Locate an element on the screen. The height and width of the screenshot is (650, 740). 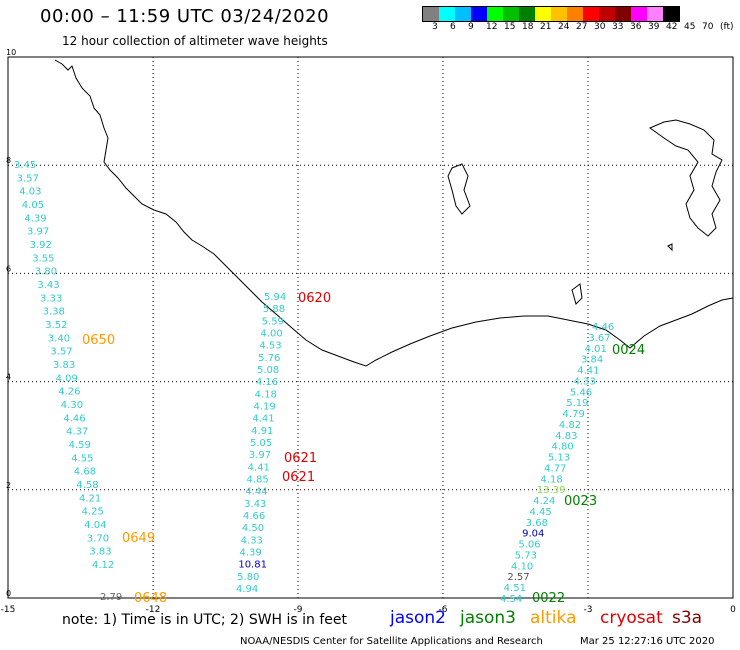
wave-height-value: 9.04 is located at coordinates (533, 534).